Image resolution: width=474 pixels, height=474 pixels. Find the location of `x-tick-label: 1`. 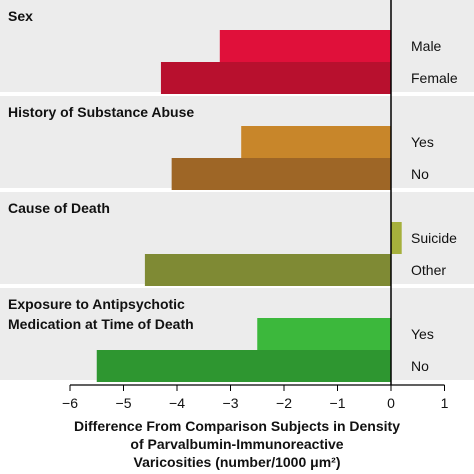

x-tick-label: 1 is located at coordinates (445, 403).